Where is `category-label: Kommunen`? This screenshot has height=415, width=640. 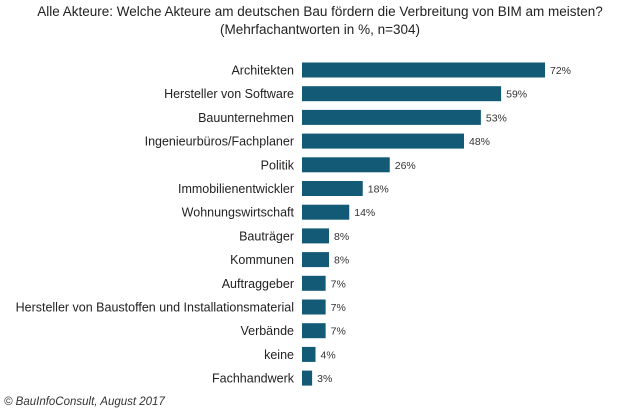
category-label: Kommunen is located at coordinates (262, 260).